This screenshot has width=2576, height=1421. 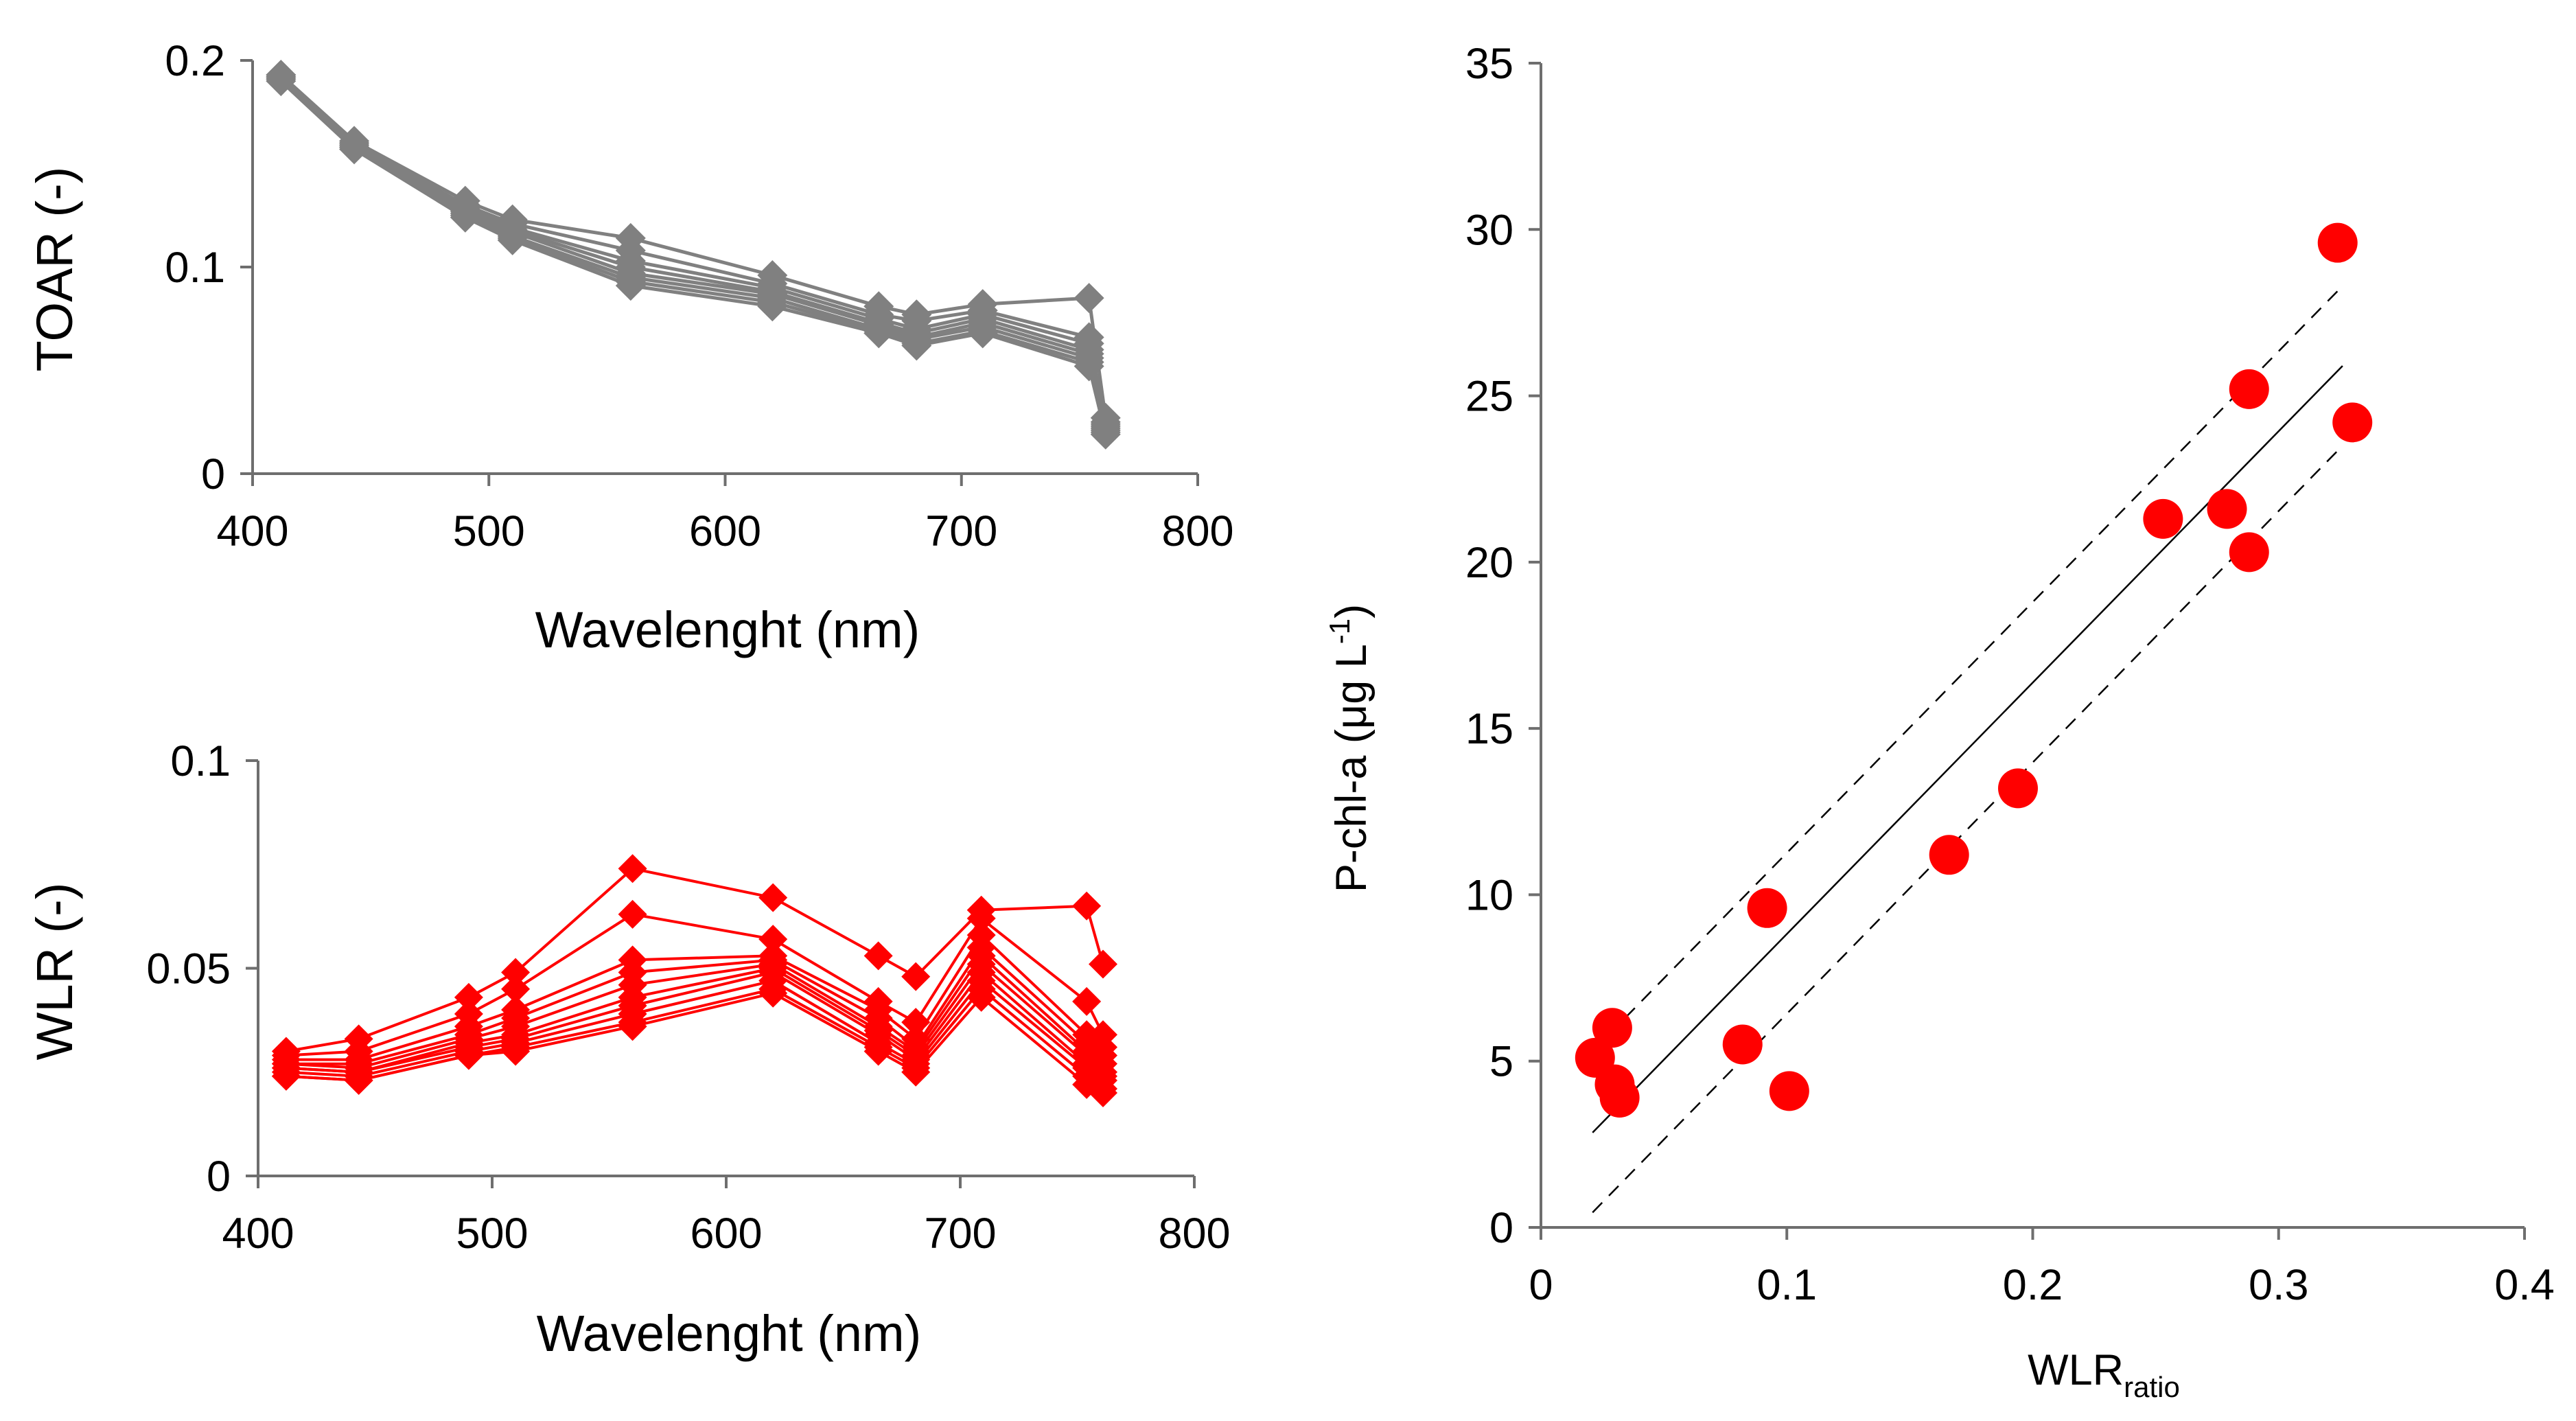 What do you see at coordinates (1489, 397) in the screenshot?
I see `scatter-y-tick-label: 25` at bounding box center [1489, 397].